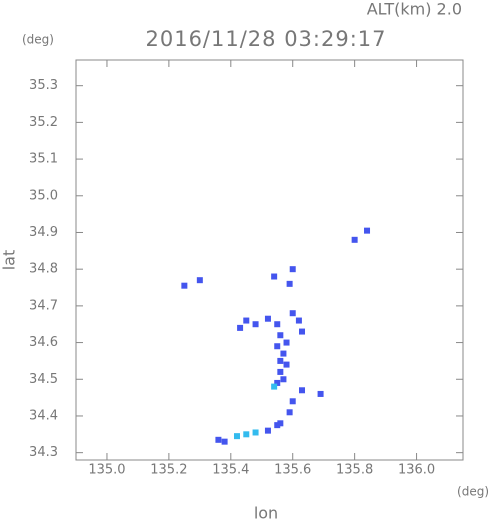 Image resolution: width=491 pixels, height=521 pixels. Describe the element at coordinates (416, 470) in the screenshot. I see `x-tick-label: 136.0` at that location.